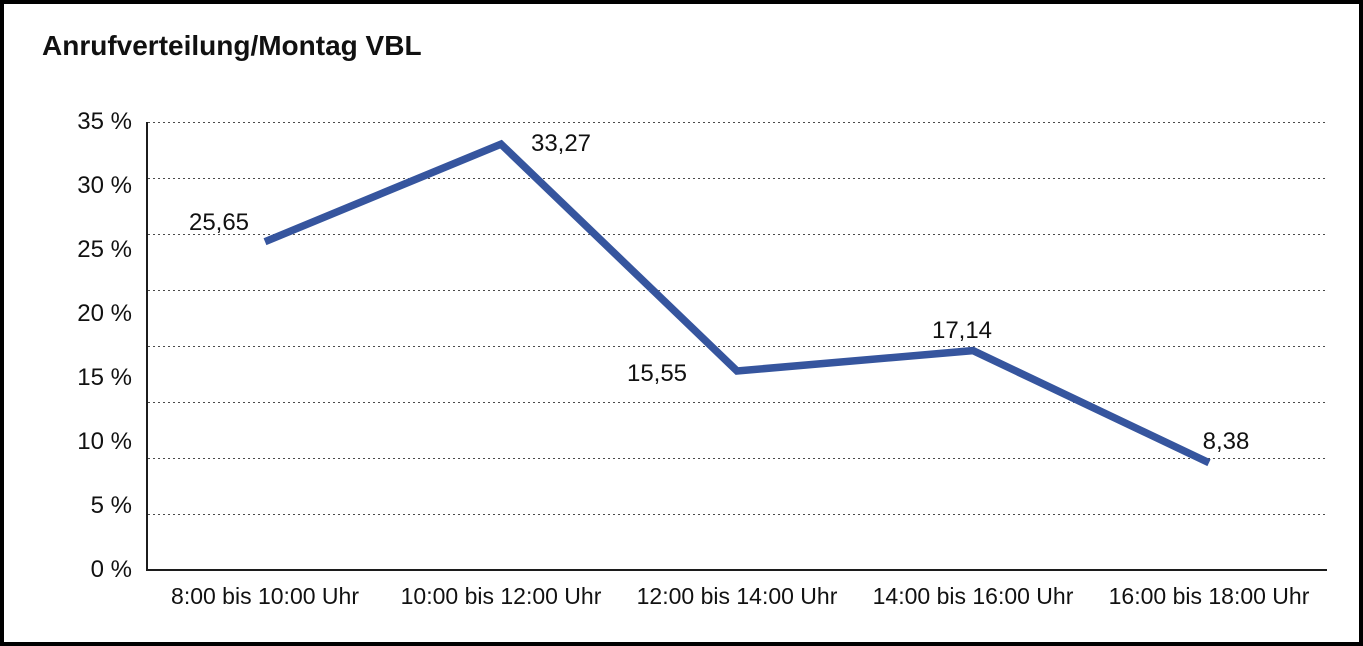 The height and width of the screenshot is (646, 1363). Describe the element at coordinates (501, 596) in the screenshot. I see `x-tick-label: 10:00 bis 12:00 Uhr` at that location.